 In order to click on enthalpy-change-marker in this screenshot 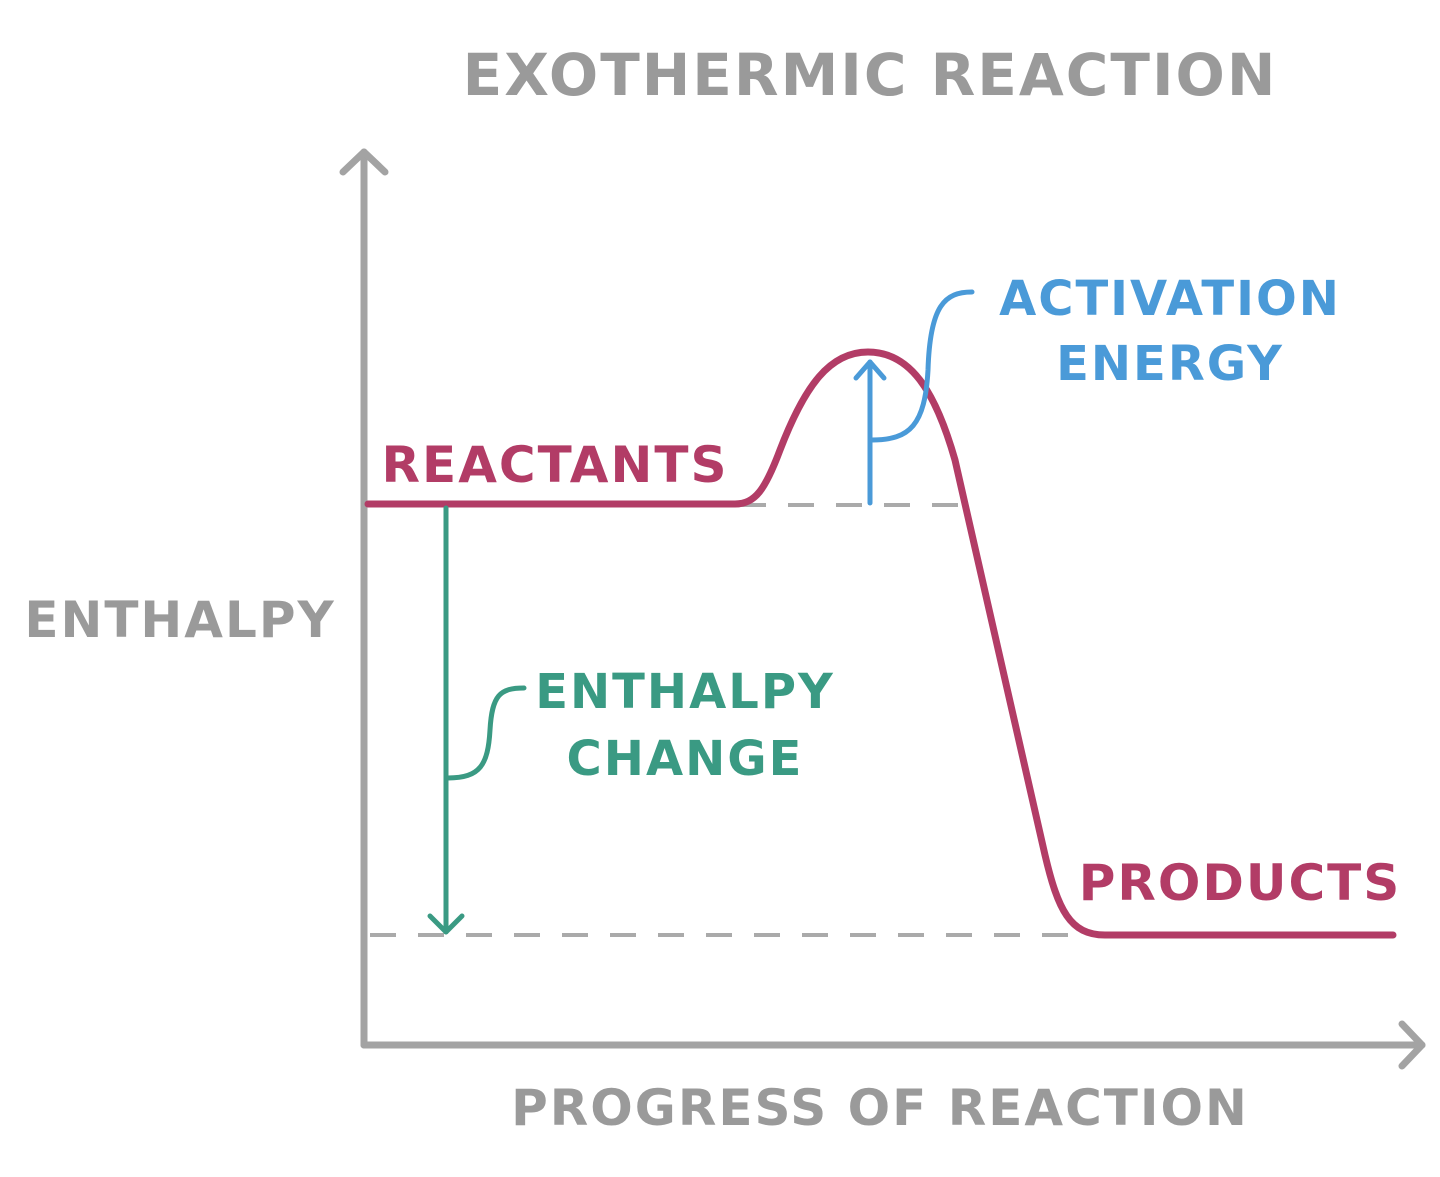, I will do `click(477, 720)`.